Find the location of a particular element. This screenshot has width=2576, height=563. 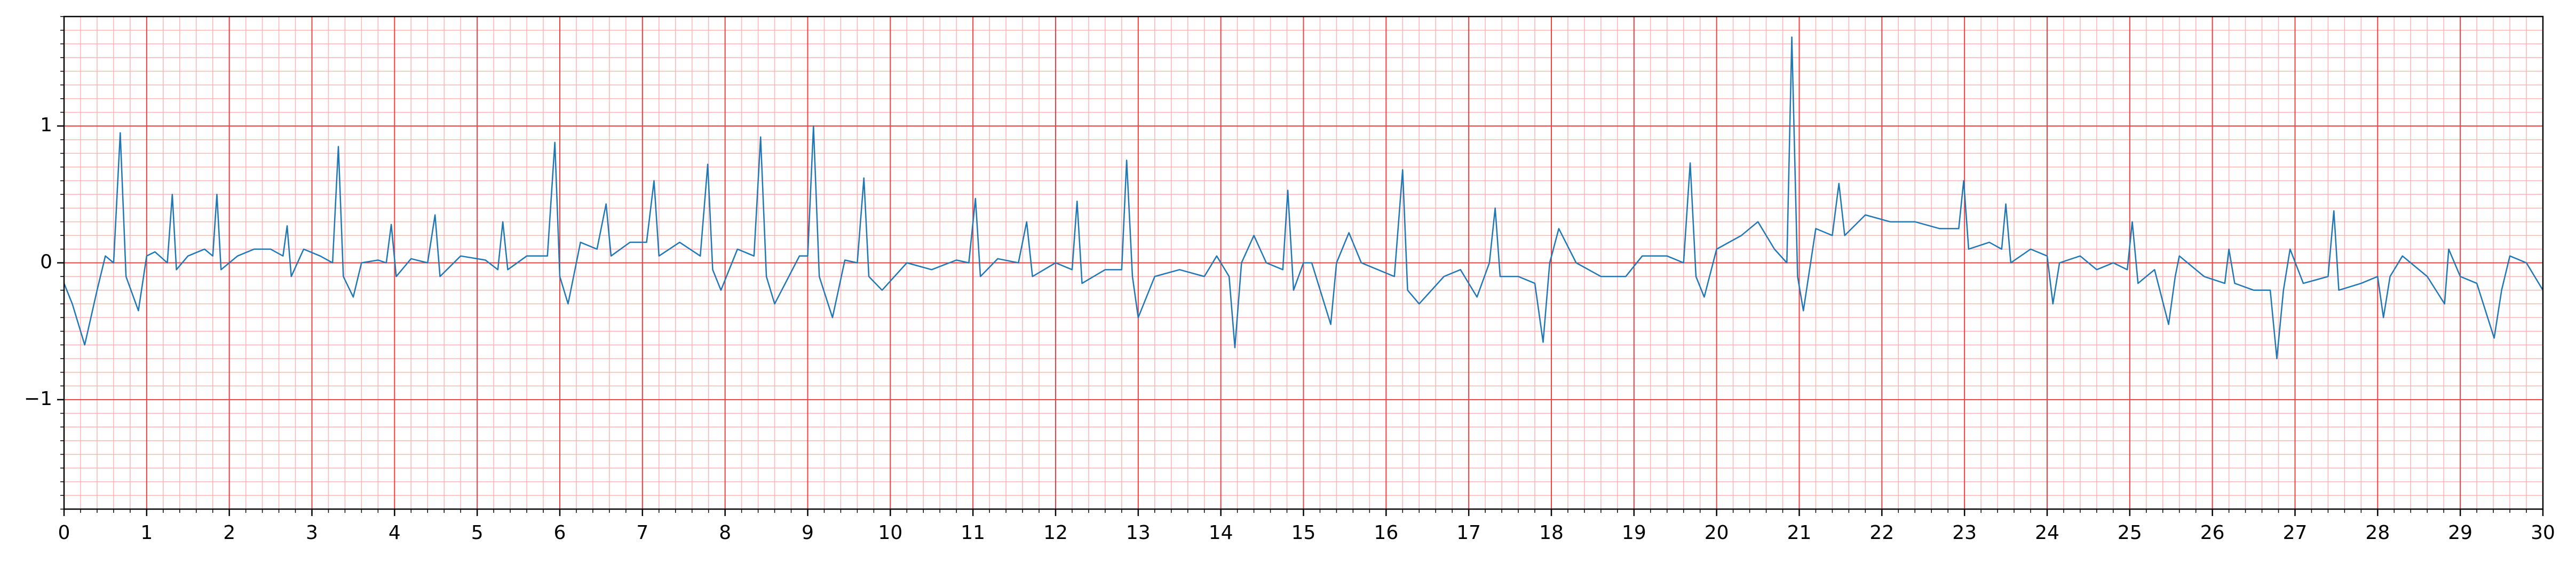

x-tick-label: 16 is located at coordinates (1386, 533).